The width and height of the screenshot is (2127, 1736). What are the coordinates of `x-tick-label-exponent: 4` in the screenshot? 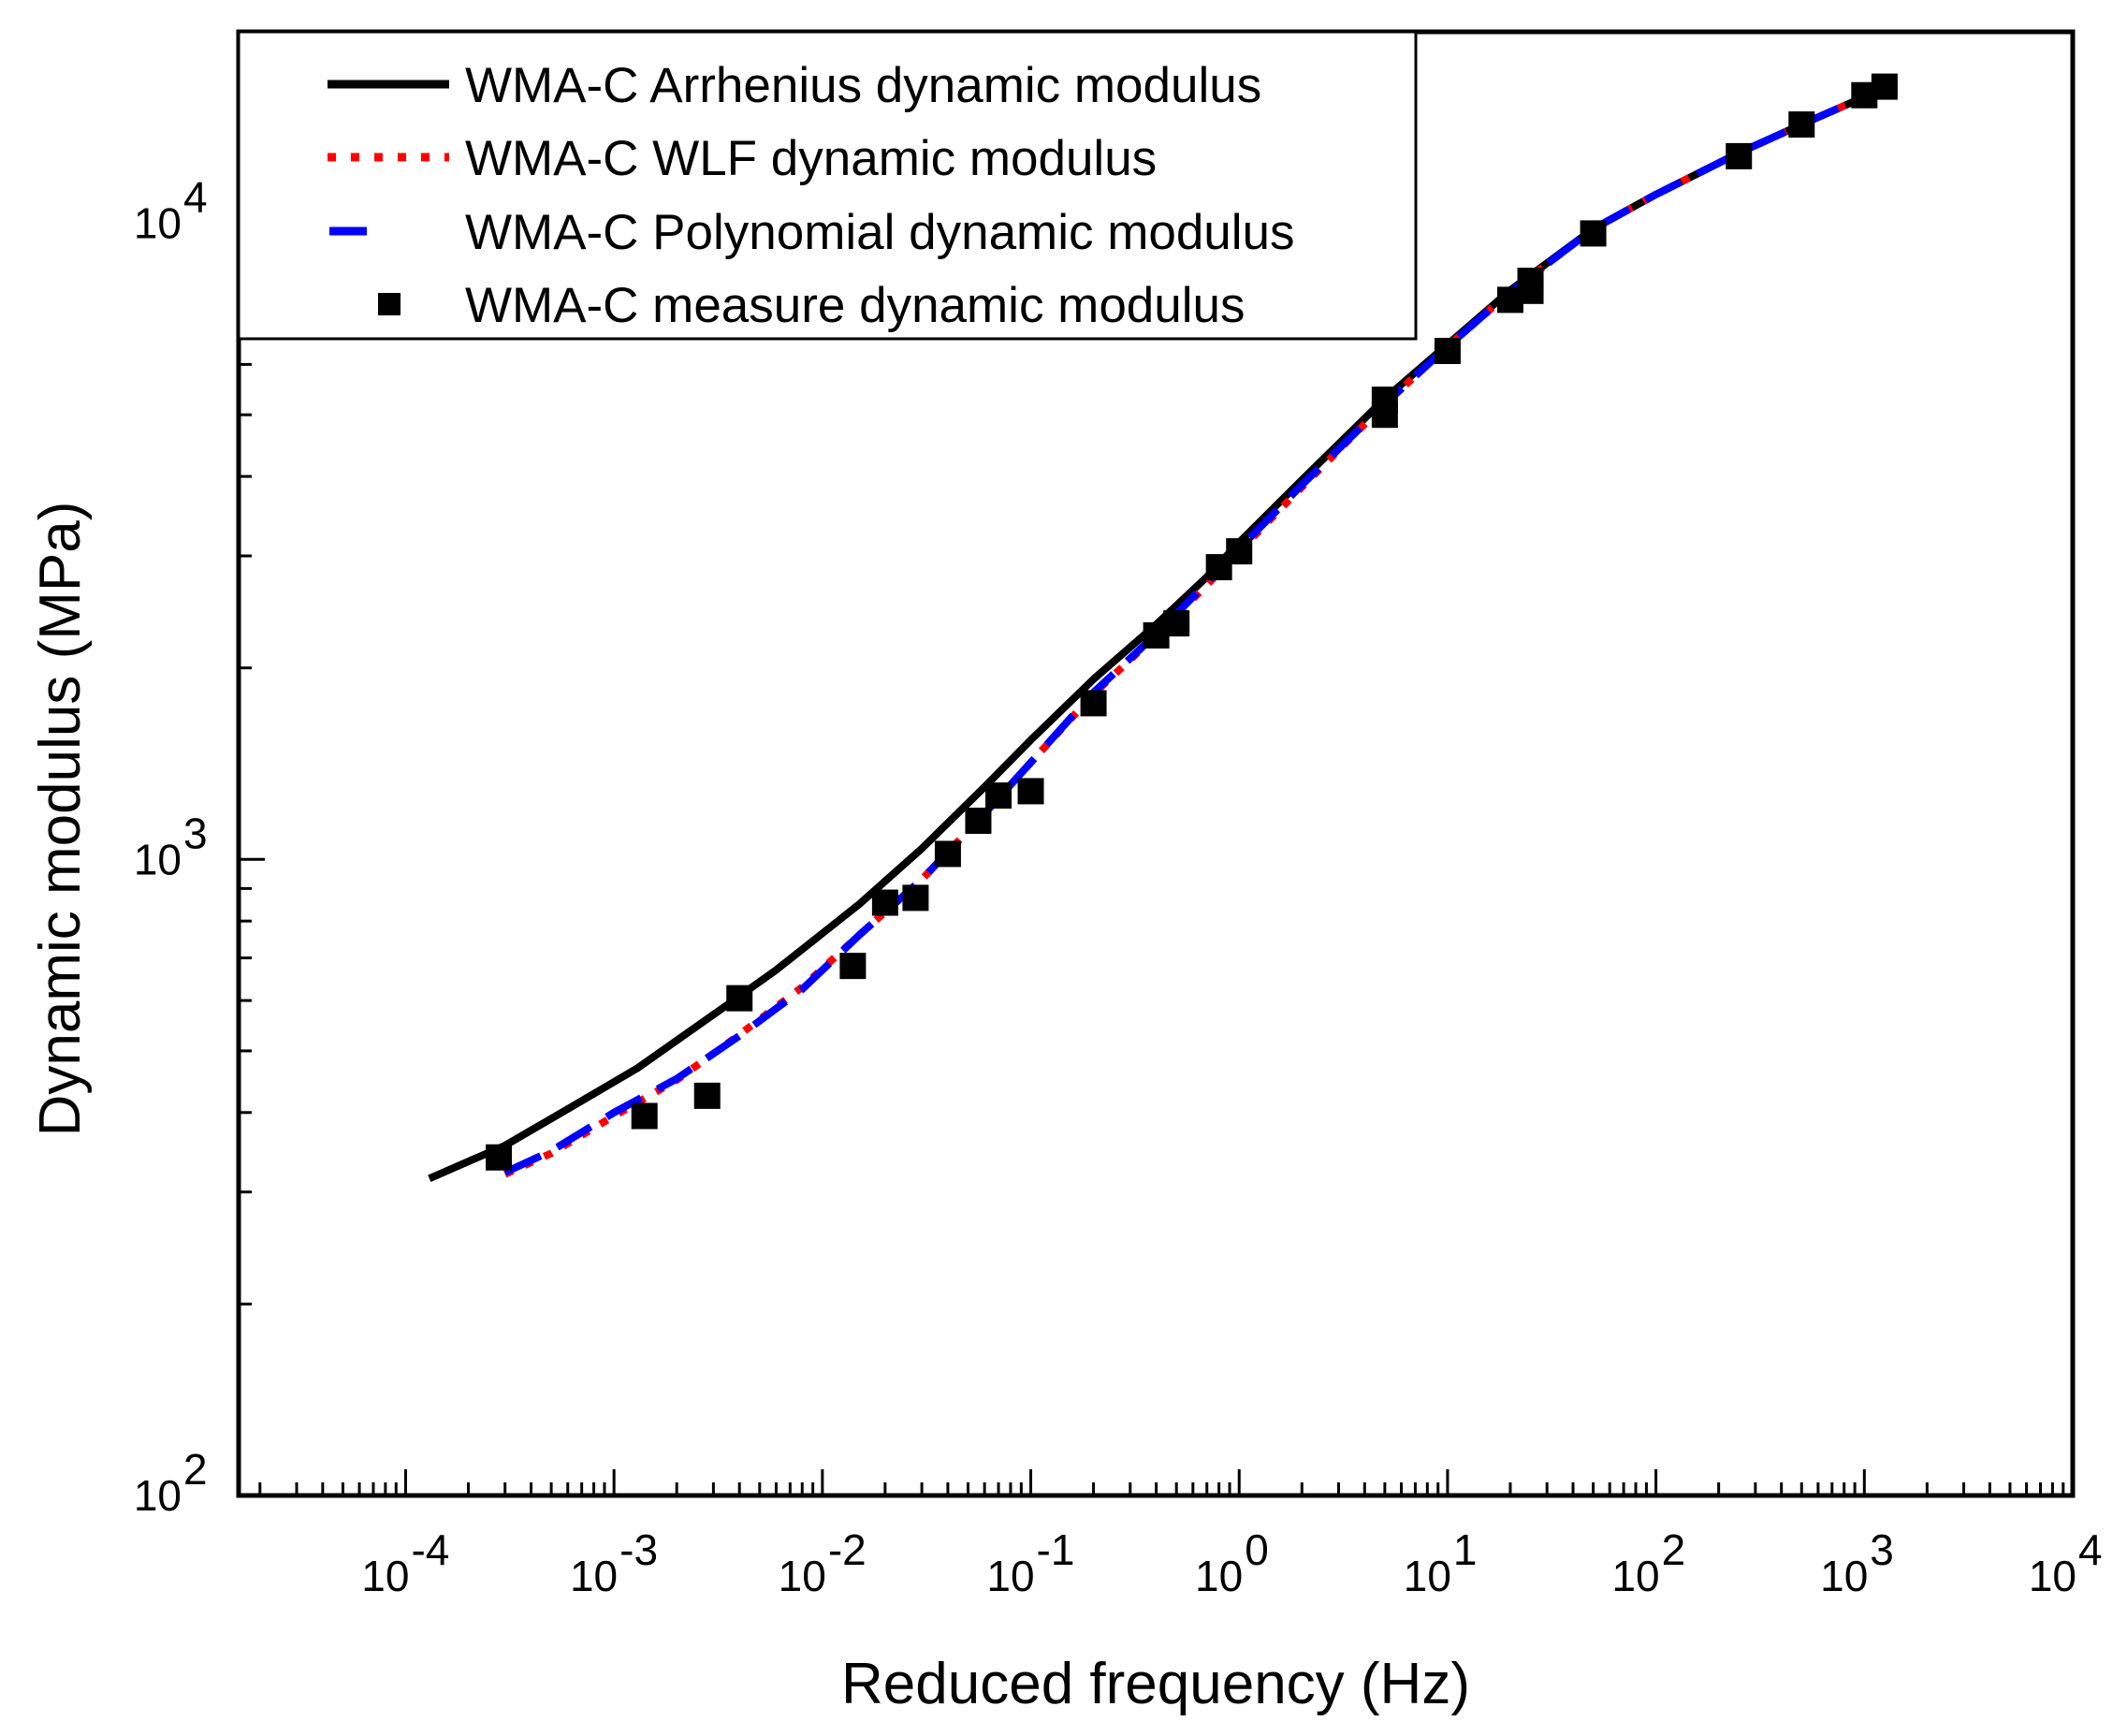 It's located at (2090, 1549).